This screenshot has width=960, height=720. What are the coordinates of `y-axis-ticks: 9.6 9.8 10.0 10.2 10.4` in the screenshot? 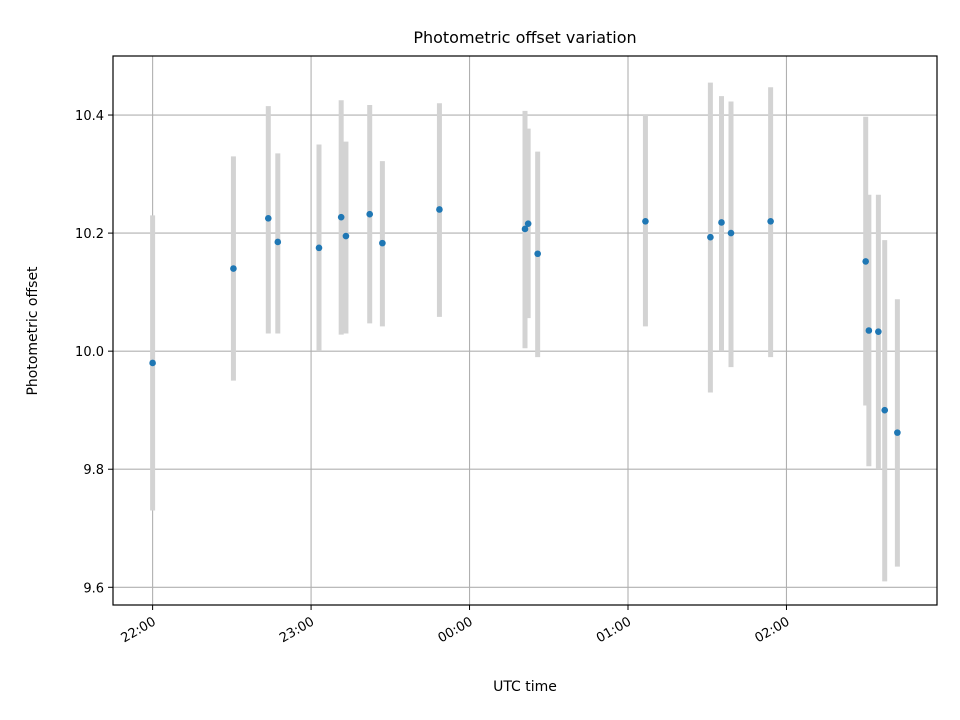 It's located at (94, 352).